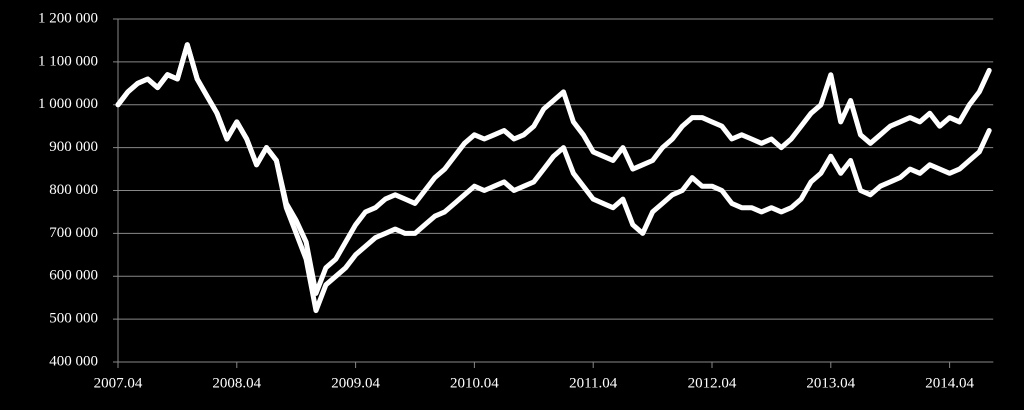  What do you see at coordinates (73, 361) in the screenshot?
I see `y-tick-label: 400 000` at bounding box center [73, 361].